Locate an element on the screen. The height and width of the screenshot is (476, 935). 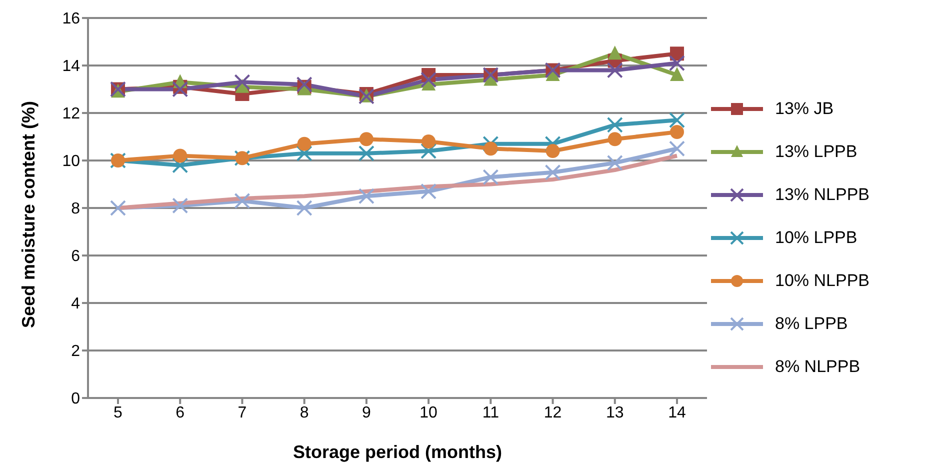
y-tick-label: 8 is located at coordinates (75, 209).